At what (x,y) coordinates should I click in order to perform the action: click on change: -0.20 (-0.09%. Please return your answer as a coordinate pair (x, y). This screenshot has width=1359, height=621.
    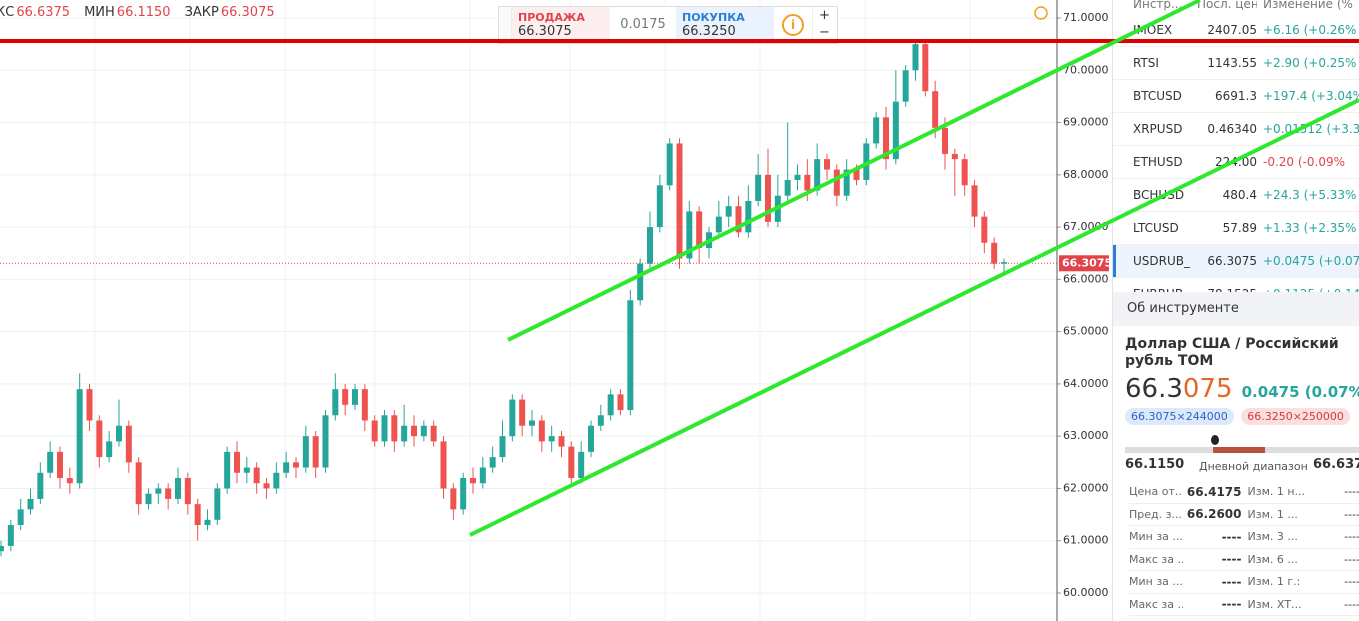
    Looking at the image, I should click on (1304, 162).